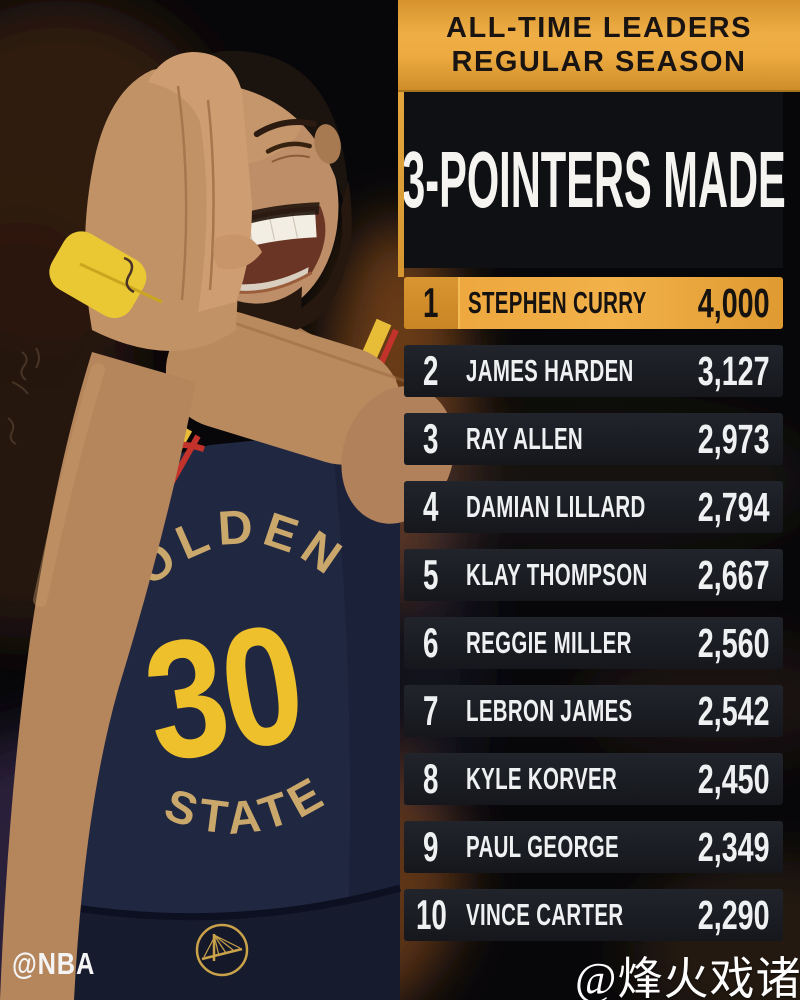 The image size is (800, 1000). I want to click on thumb, so click(237, 252).